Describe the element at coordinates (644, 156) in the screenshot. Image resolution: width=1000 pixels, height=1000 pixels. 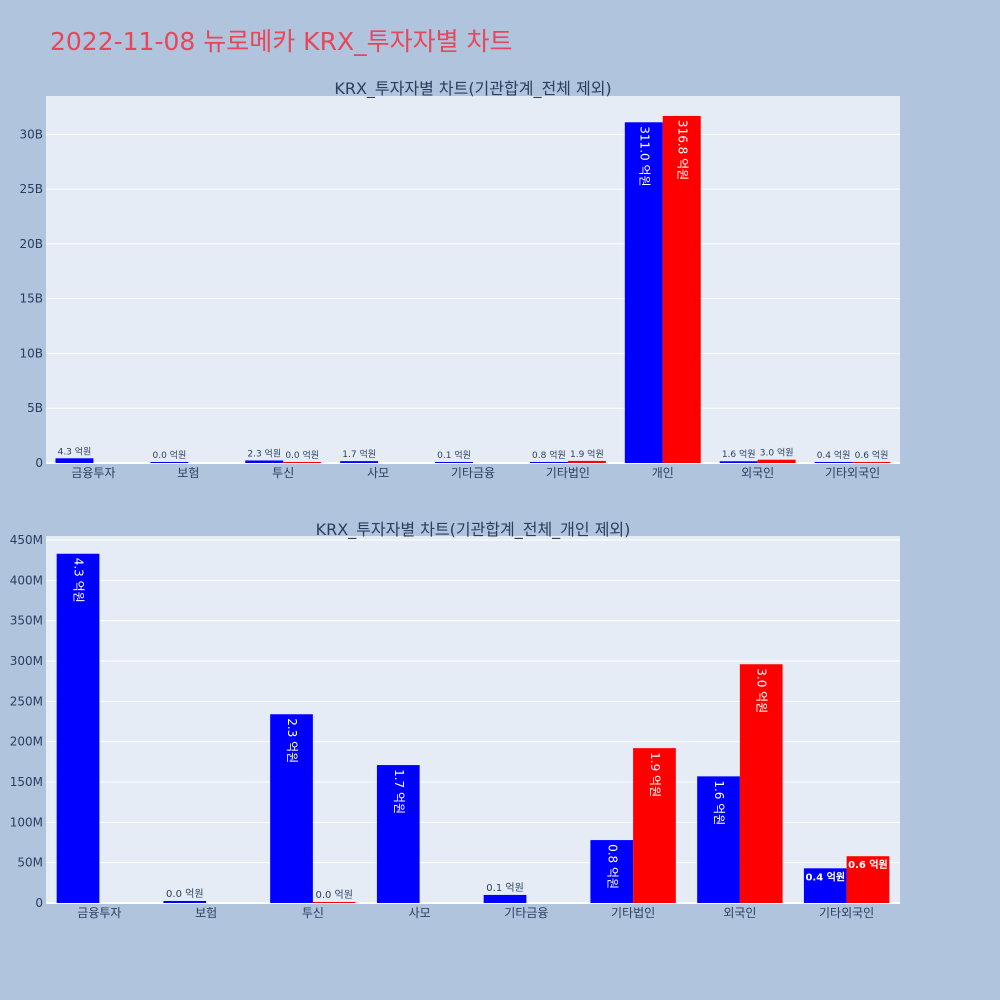
I see `bar-value-label: 311.0 억원` at that location.